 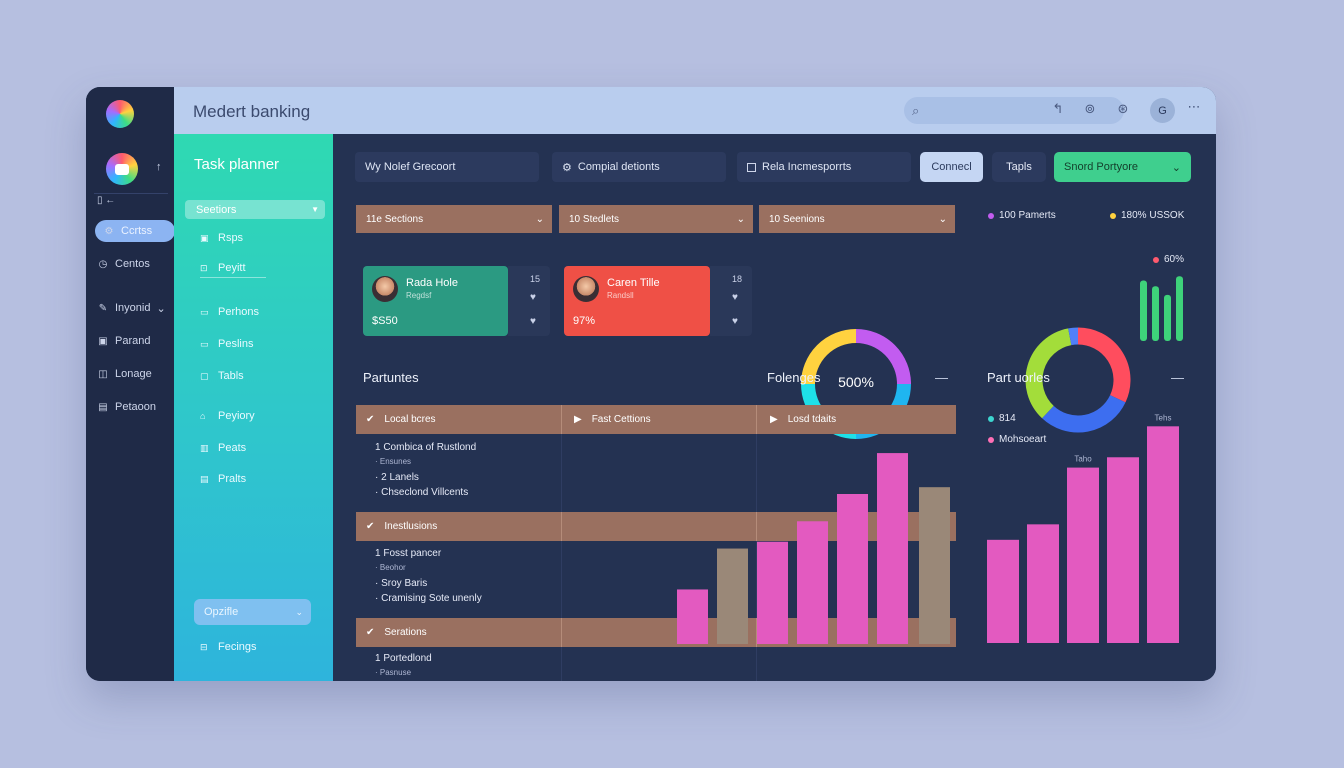 What do you see at coordinates (106, 200) in the screenshot?
I see `panel-back-icon: ▯ ←` at bounding box center [106, 200].